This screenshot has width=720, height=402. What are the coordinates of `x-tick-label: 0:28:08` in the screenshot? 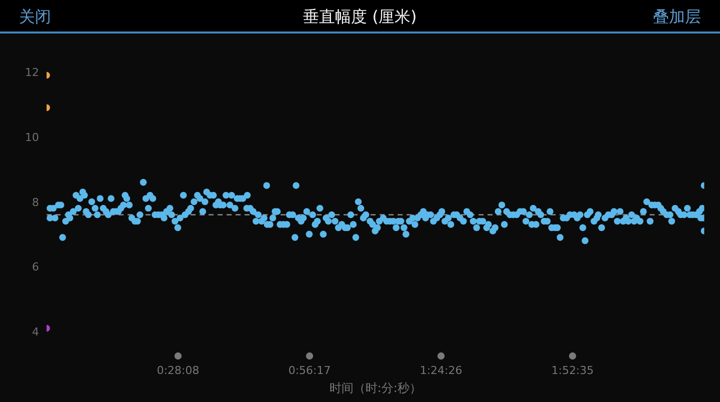 It's located at (178, 370).